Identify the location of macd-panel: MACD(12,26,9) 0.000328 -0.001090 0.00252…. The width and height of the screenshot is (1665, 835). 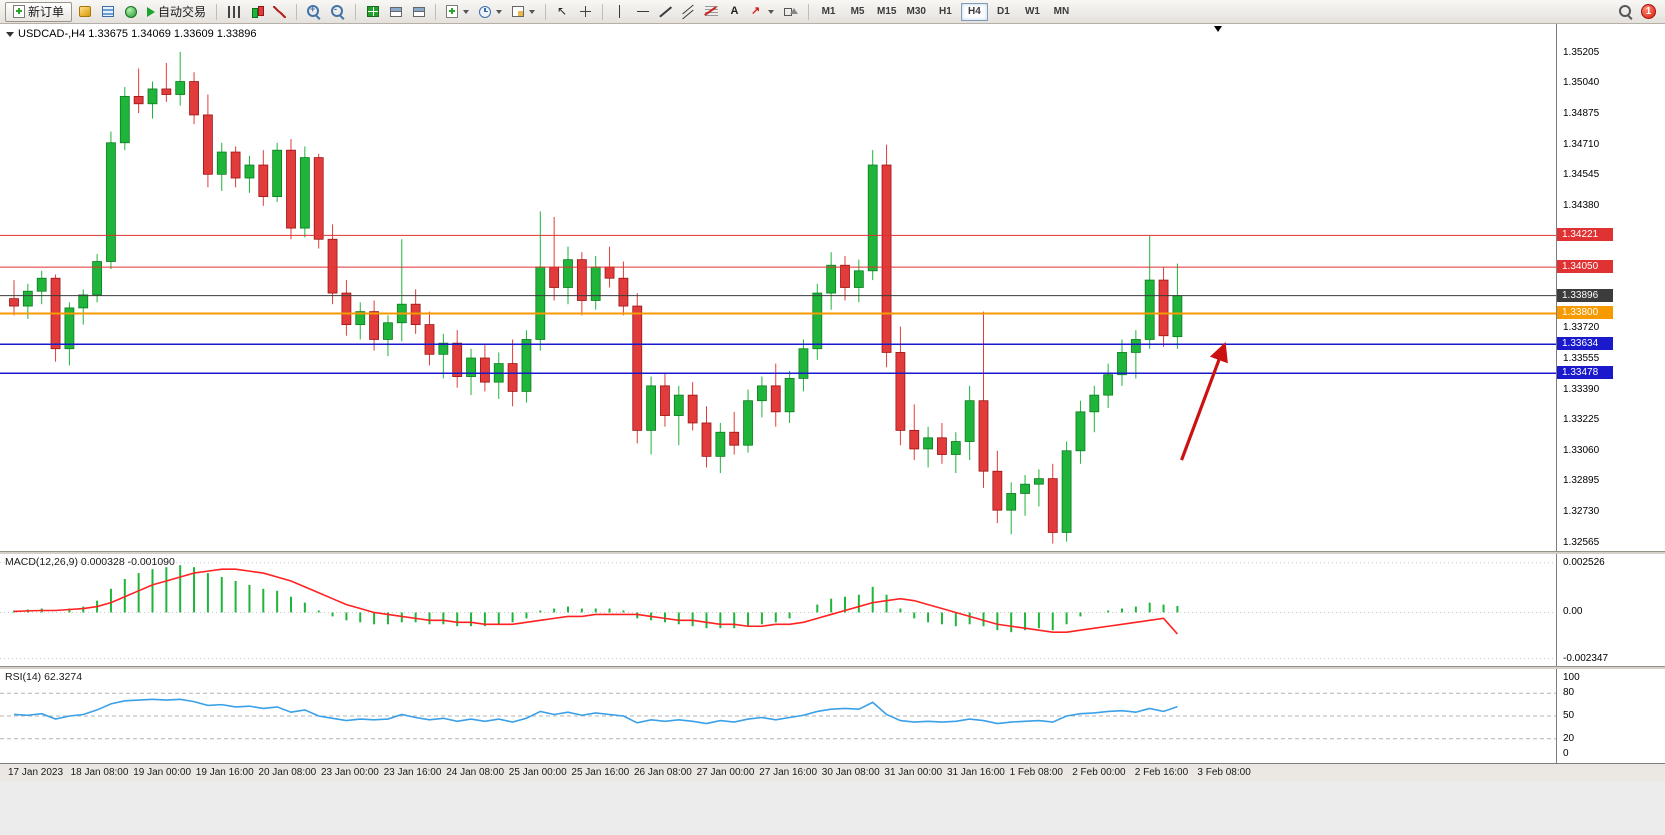
(832, 610).